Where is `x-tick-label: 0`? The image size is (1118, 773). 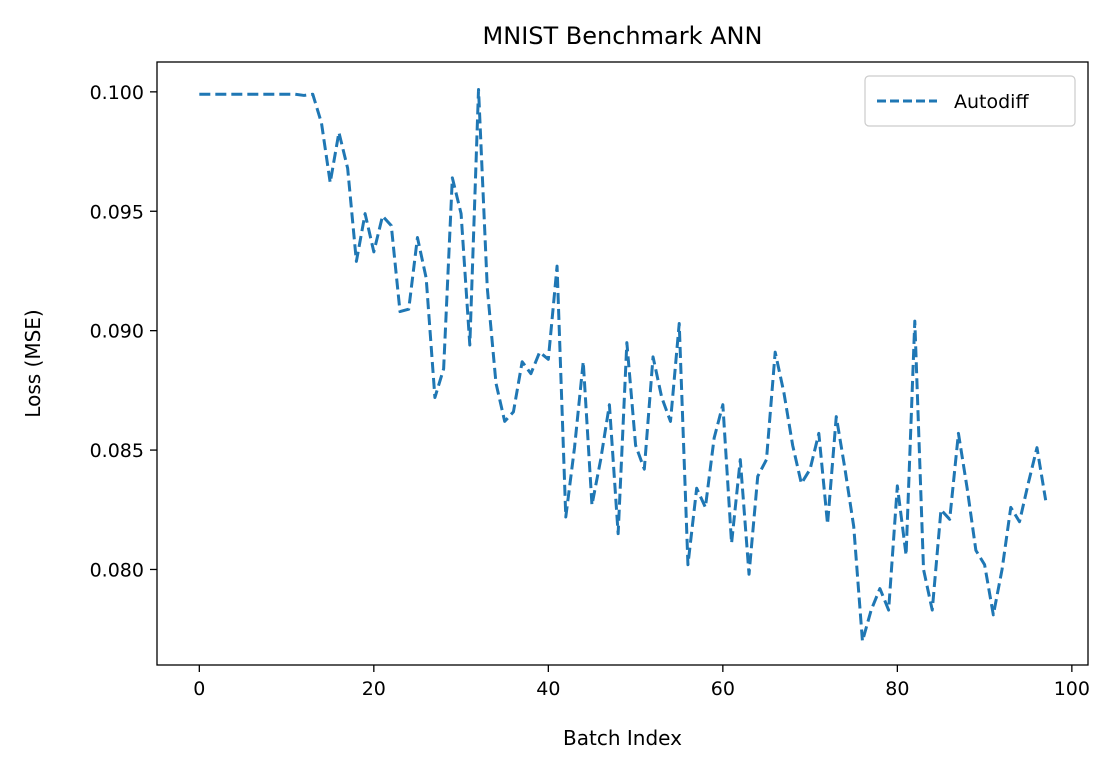
x-tick-label: 0 is located at coordinates (199, 689).